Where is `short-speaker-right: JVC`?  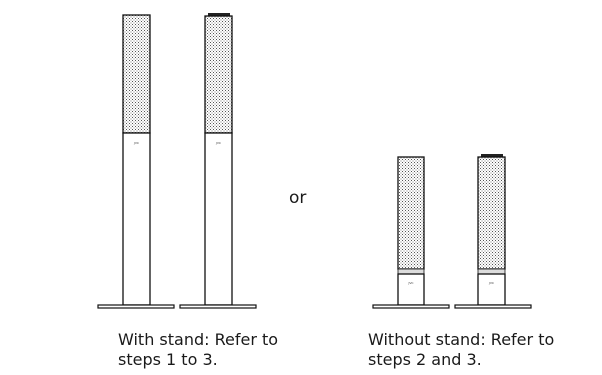
short-speaker-right: JVC is located at coordinates (493, 231).